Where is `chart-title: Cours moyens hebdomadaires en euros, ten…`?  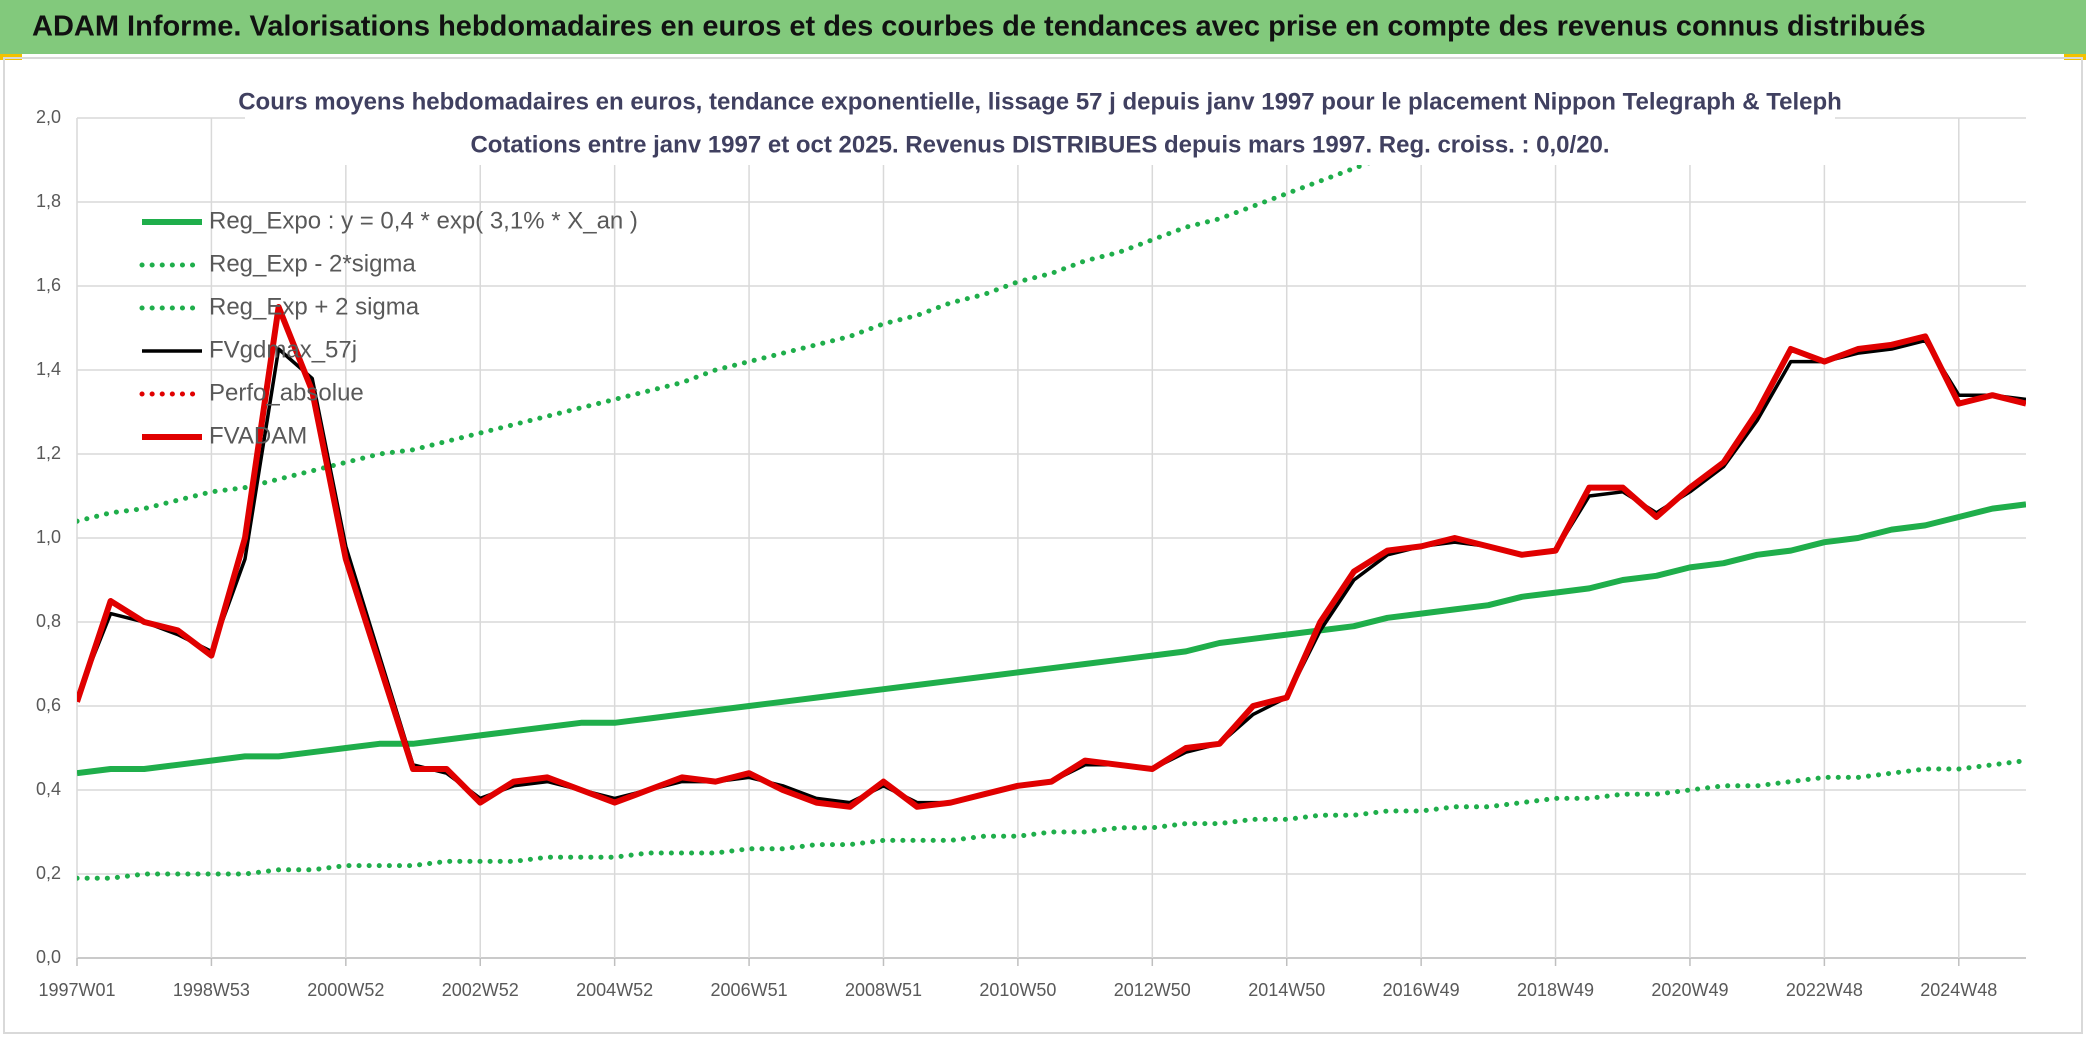
chart-title: Cours moyens hebdomadaires en euros, ten… is located at coordinates (1040, 101).